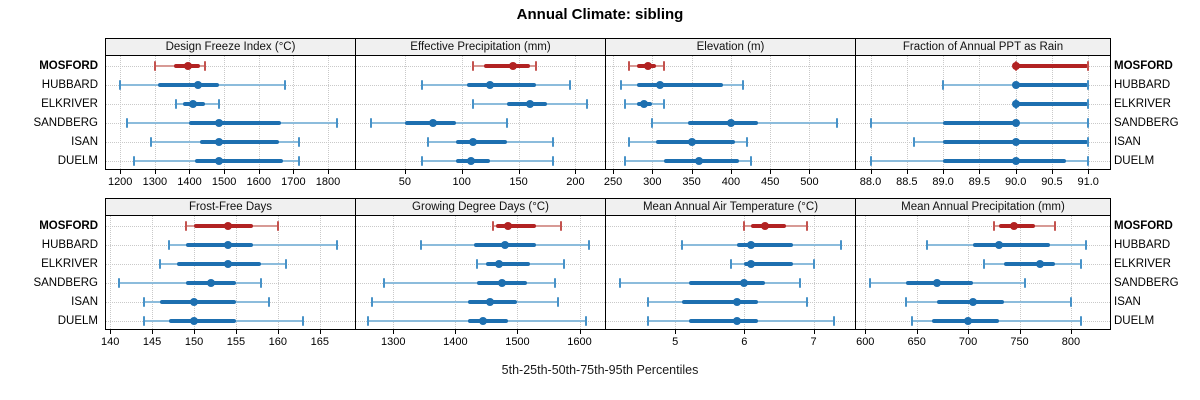 This screenshot has width=1200, height=400. I want to click on station-label-right: ELKRIVER, so click(1142, 263).